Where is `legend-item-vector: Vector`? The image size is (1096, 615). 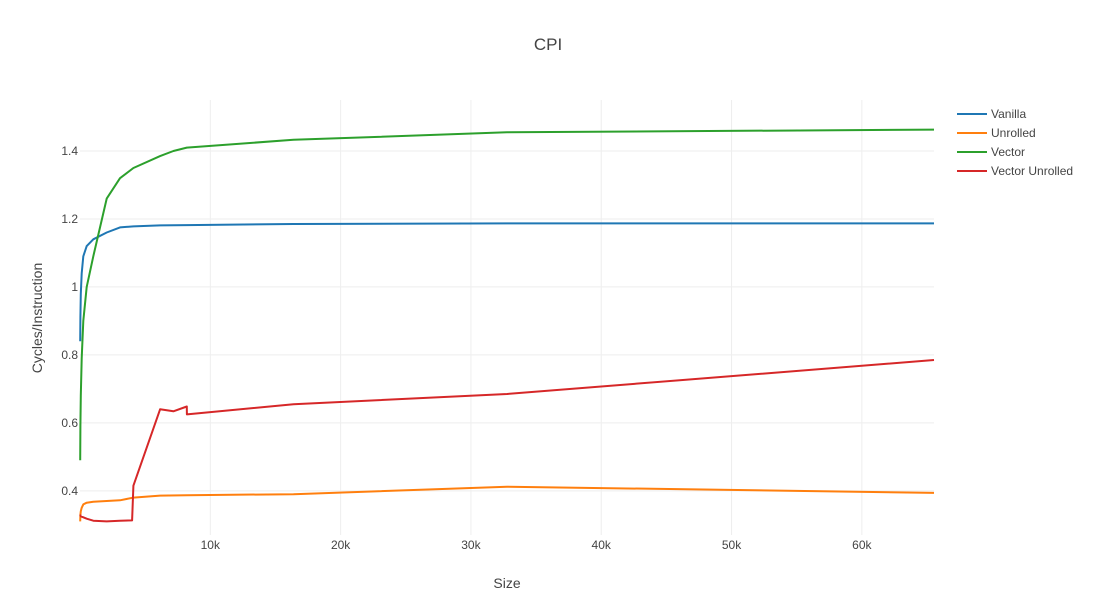
legend-item-vector: Vector is located at coordinates (991, 152).